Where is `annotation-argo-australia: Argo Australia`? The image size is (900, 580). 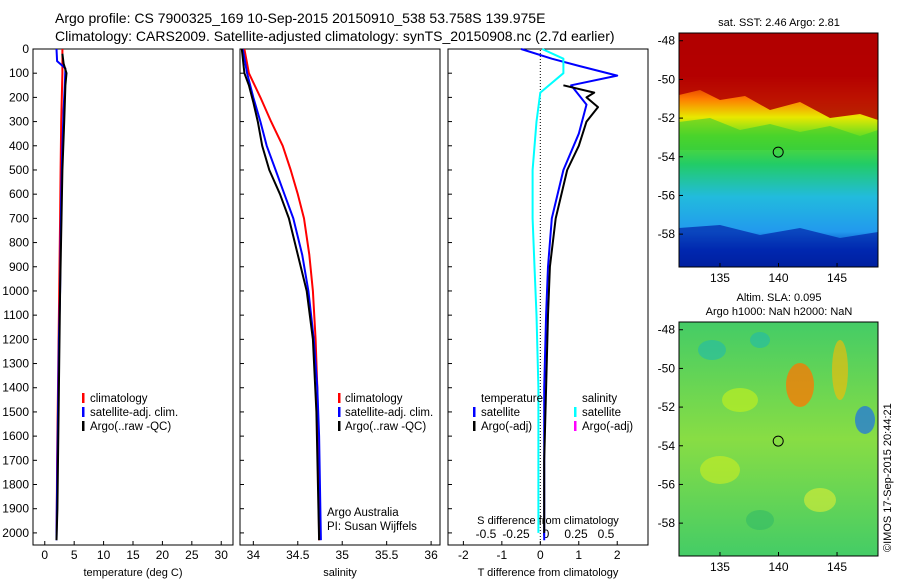
annotation-argo-australia: Argo Australia is located at coordinates (363, 513).